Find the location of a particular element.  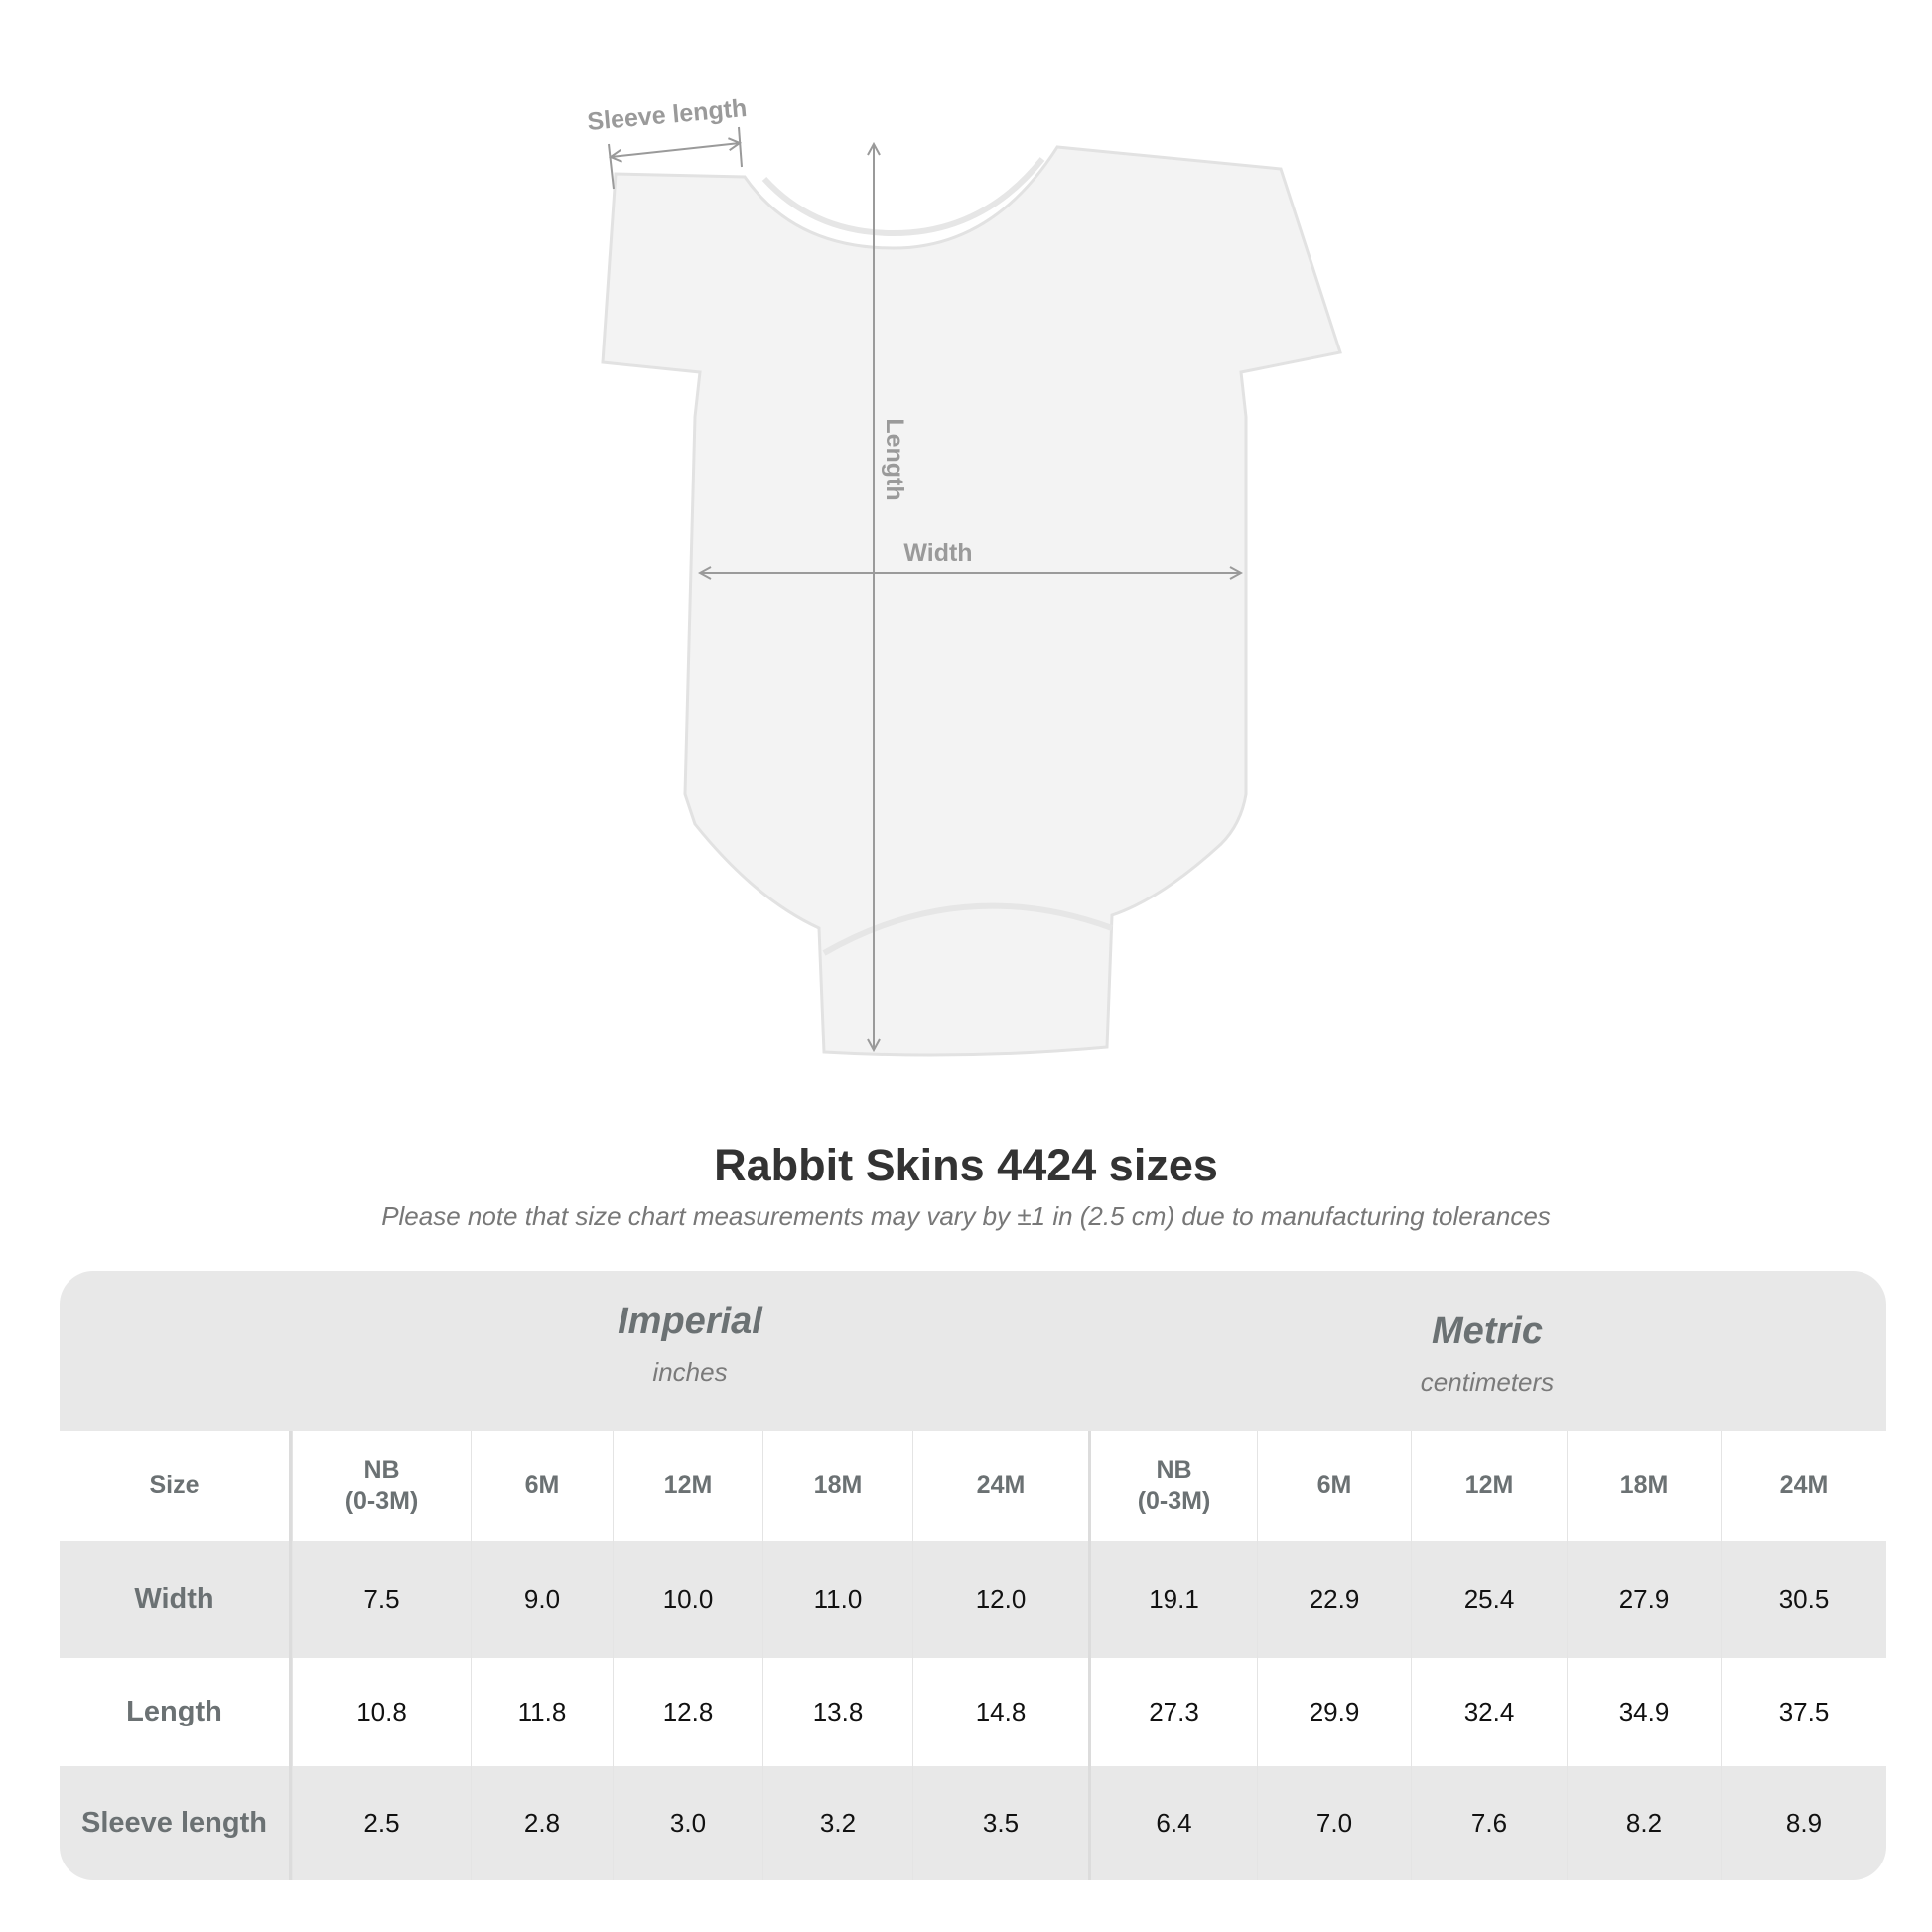

metric-value: 8.2 is located at coordinates (1644, 1823).